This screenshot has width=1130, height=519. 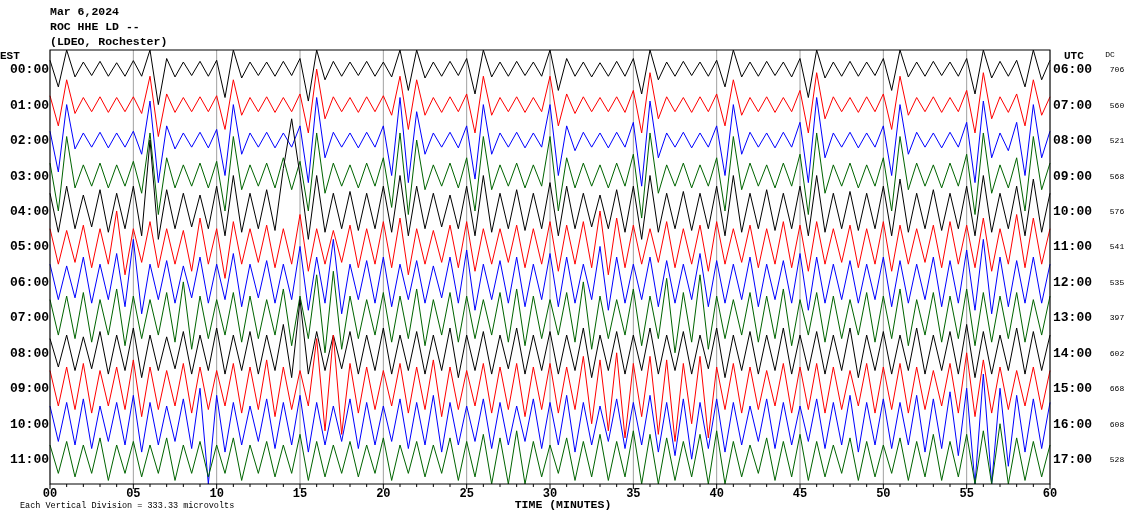 What do you see at coordinates (1117, 460) in the screenshot?
I see `text: 528` at bounding box center [1117, 460].